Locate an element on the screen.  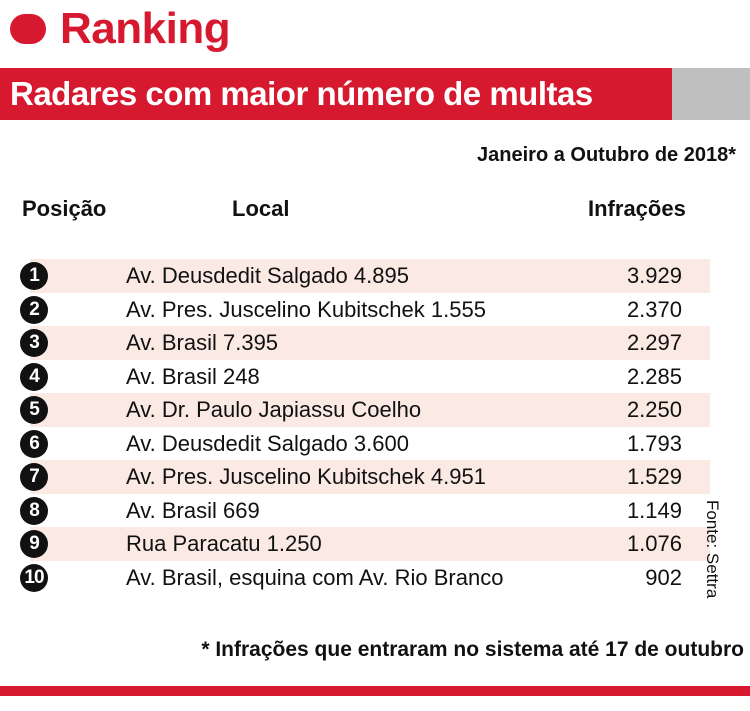
section-marker-icon is located at coordinates (28, 29).